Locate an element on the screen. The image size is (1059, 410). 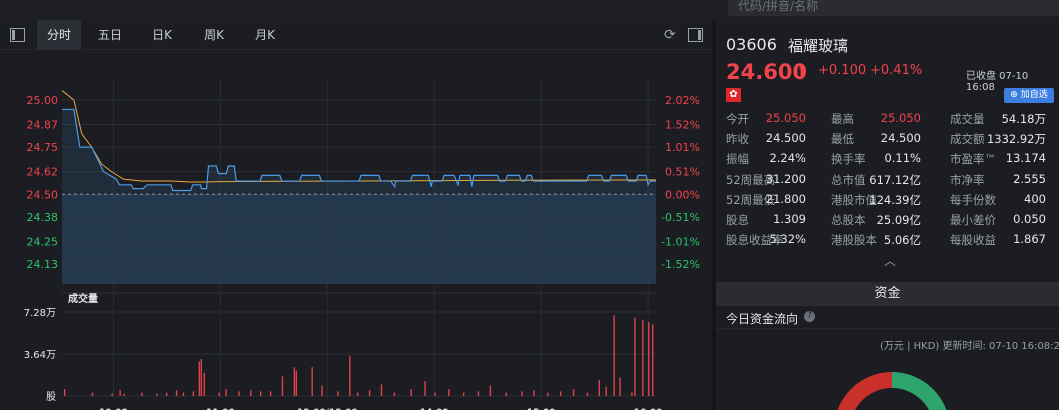
search-input: 代码/拼音/名称 is located at coordinates (893, 8).